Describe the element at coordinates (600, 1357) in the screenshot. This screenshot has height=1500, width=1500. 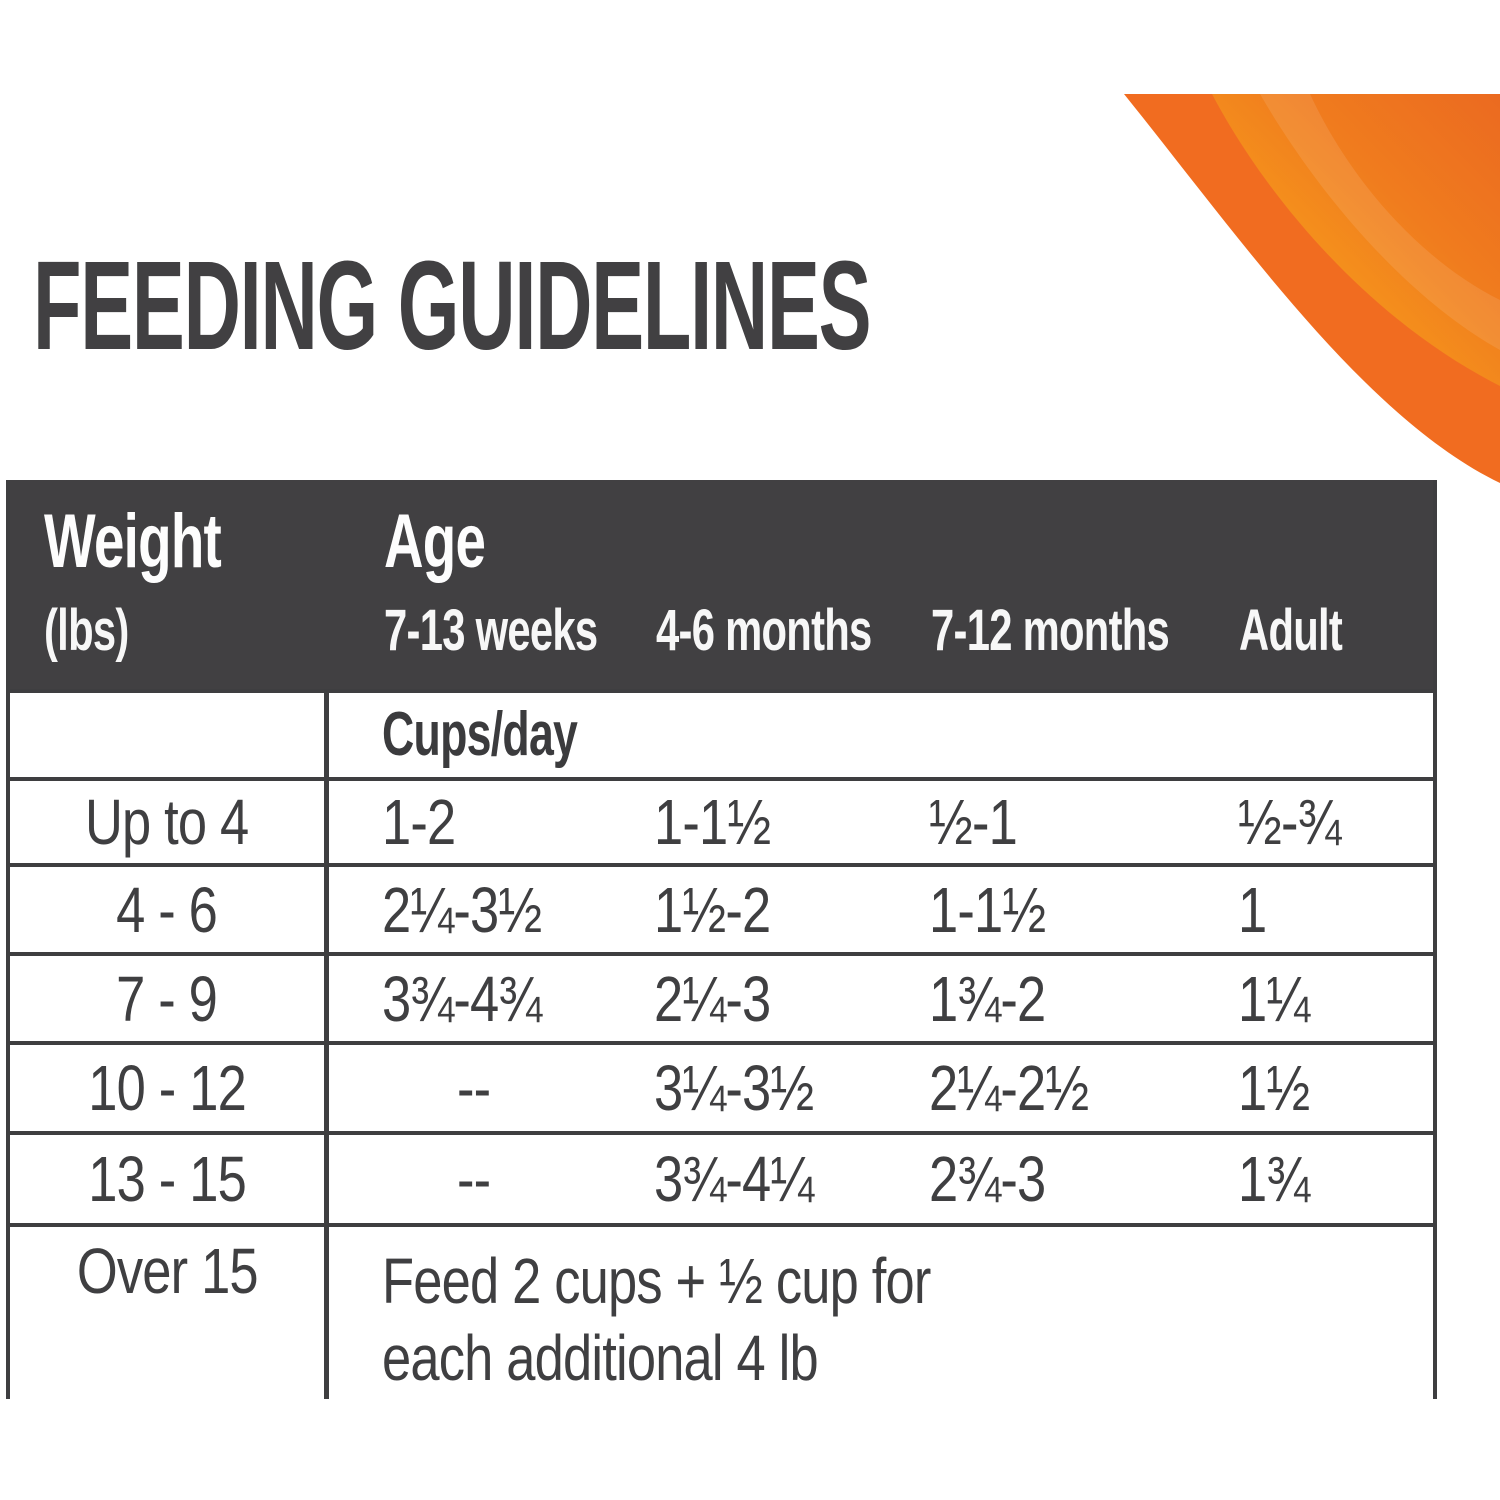
I see `feeding-note-line2: each additional 4 lb` at that location.